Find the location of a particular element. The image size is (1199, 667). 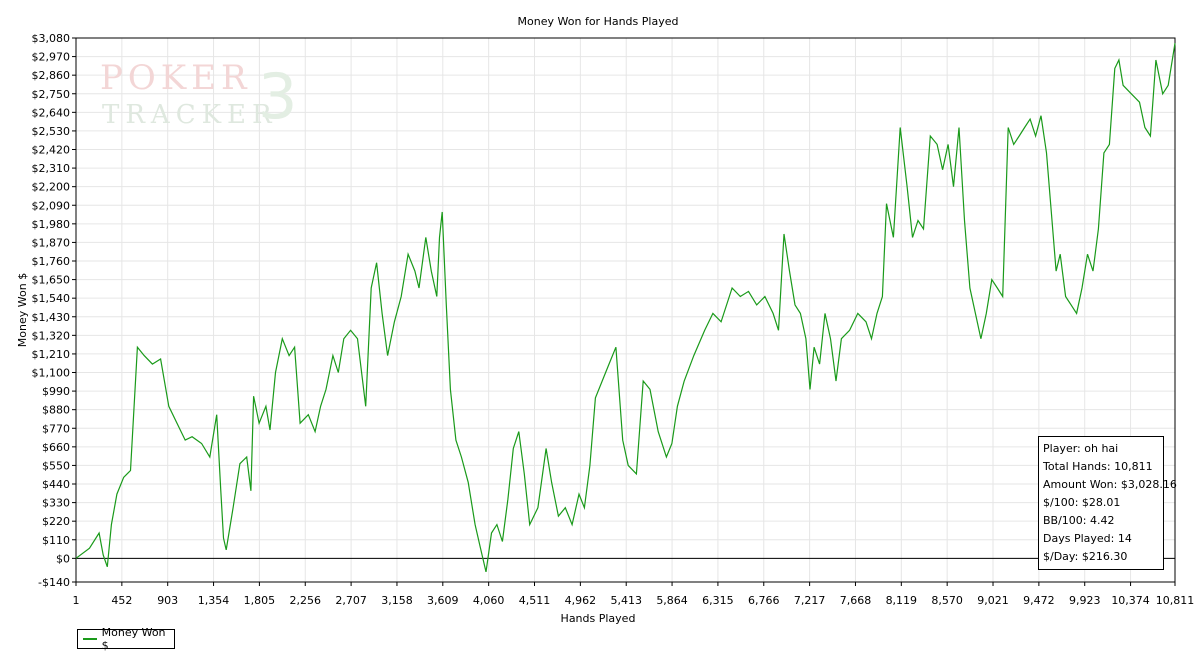

y-tick-label: $2,750 is located at coordinates (51, 94).